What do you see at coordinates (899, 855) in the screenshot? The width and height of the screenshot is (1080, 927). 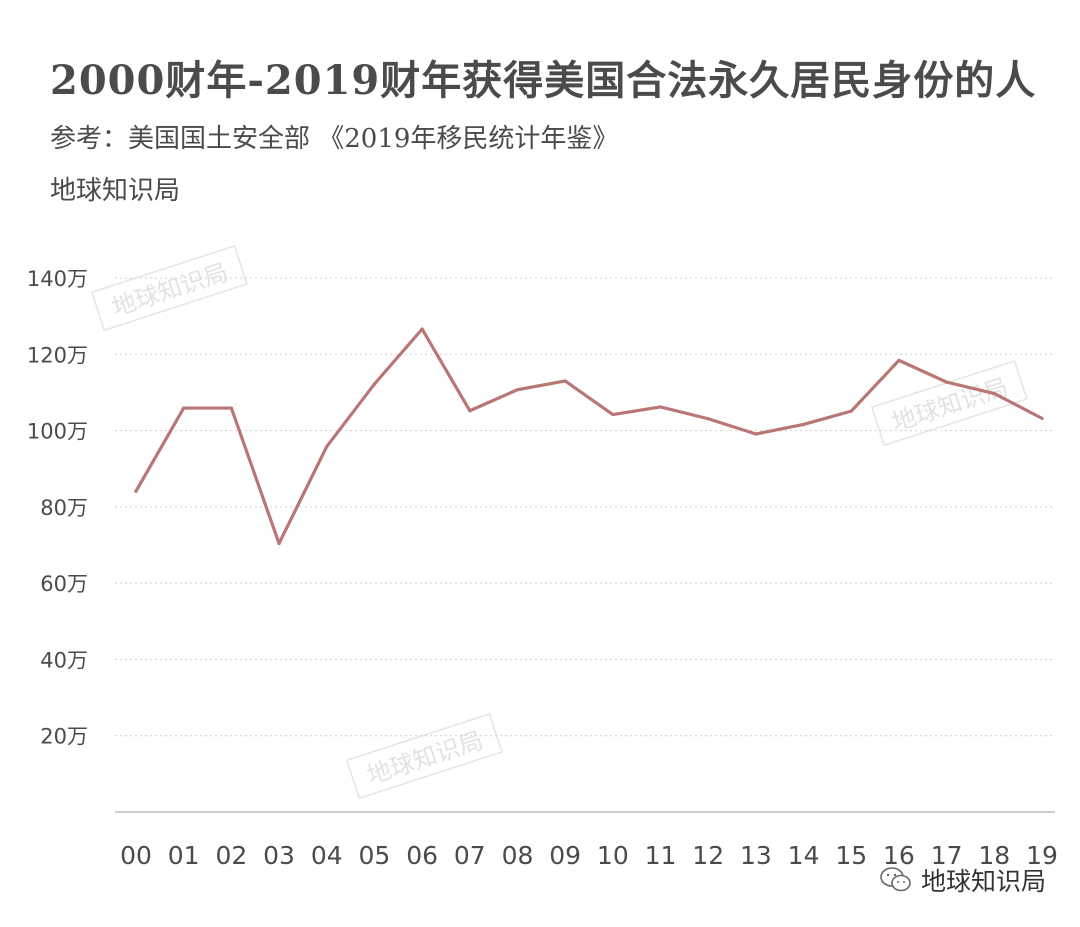 I see `x-tick-label: 16` at bounding box center [899, 855].